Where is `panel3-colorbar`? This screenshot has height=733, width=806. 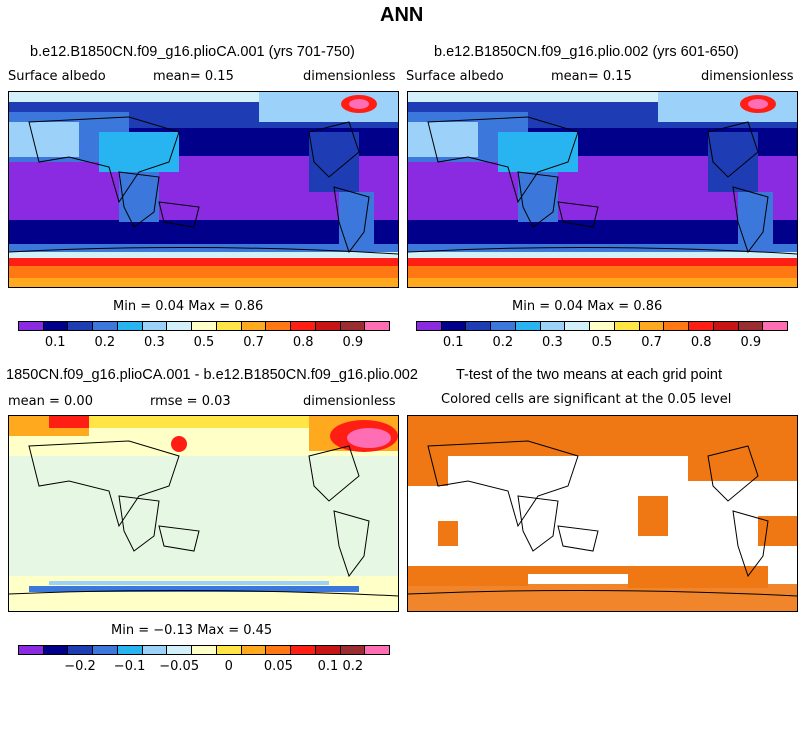
panel3-colorbar is located at coordinates (204, 650).